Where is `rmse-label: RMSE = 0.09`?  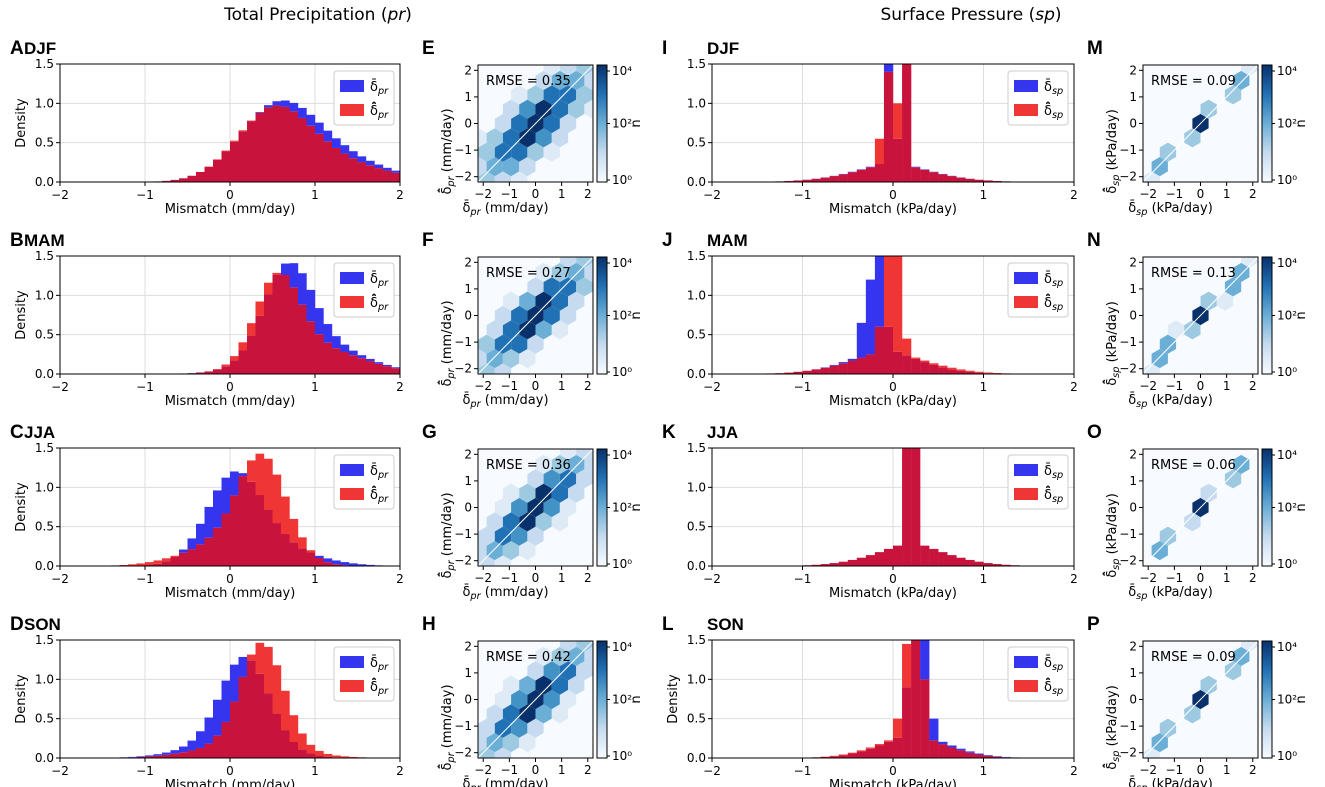
rmse-label: RMSE = 0.09 is located at coordinates (1193, 81).